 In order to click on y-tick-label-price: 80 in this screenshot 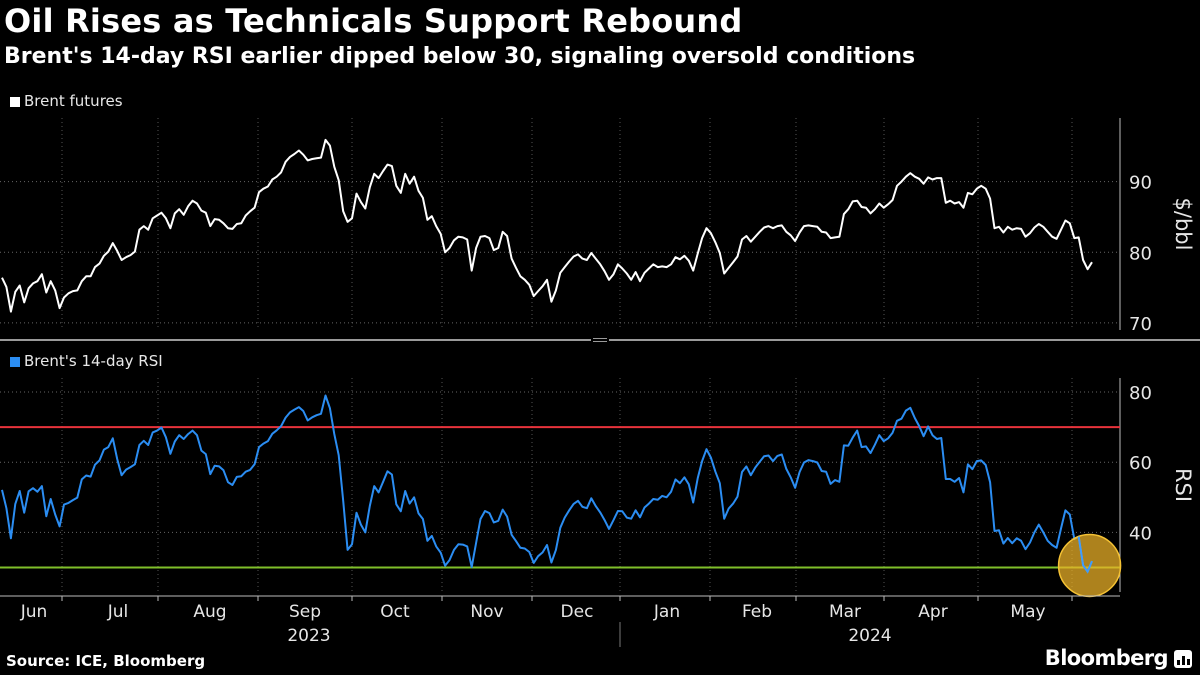, I will do `click(1140, 253)`.